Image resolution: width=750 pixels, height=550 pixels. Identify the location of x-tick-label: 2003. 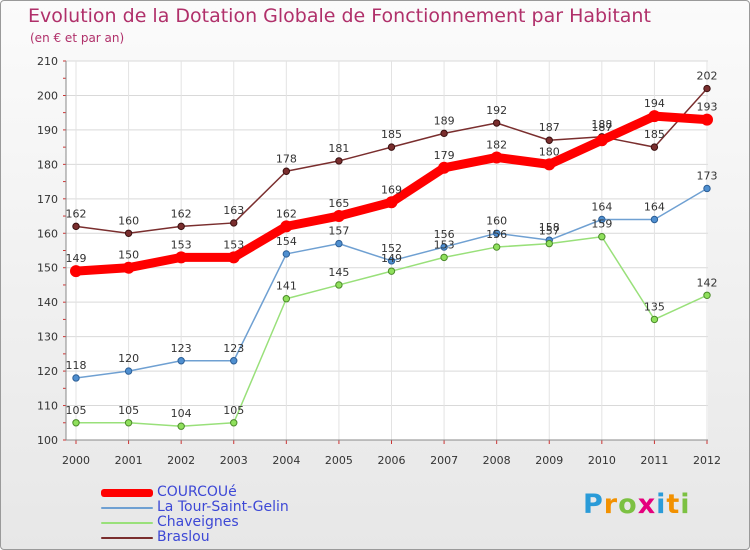
(234, 460).